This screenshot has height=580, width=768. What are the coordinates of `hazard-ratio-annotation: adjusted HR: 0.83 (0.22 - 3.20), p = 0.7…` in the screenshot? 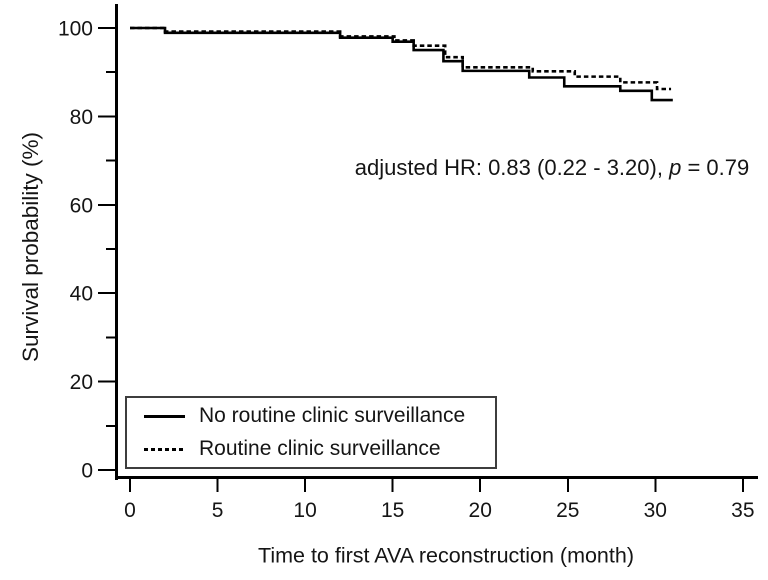 It's located at (552, 168).